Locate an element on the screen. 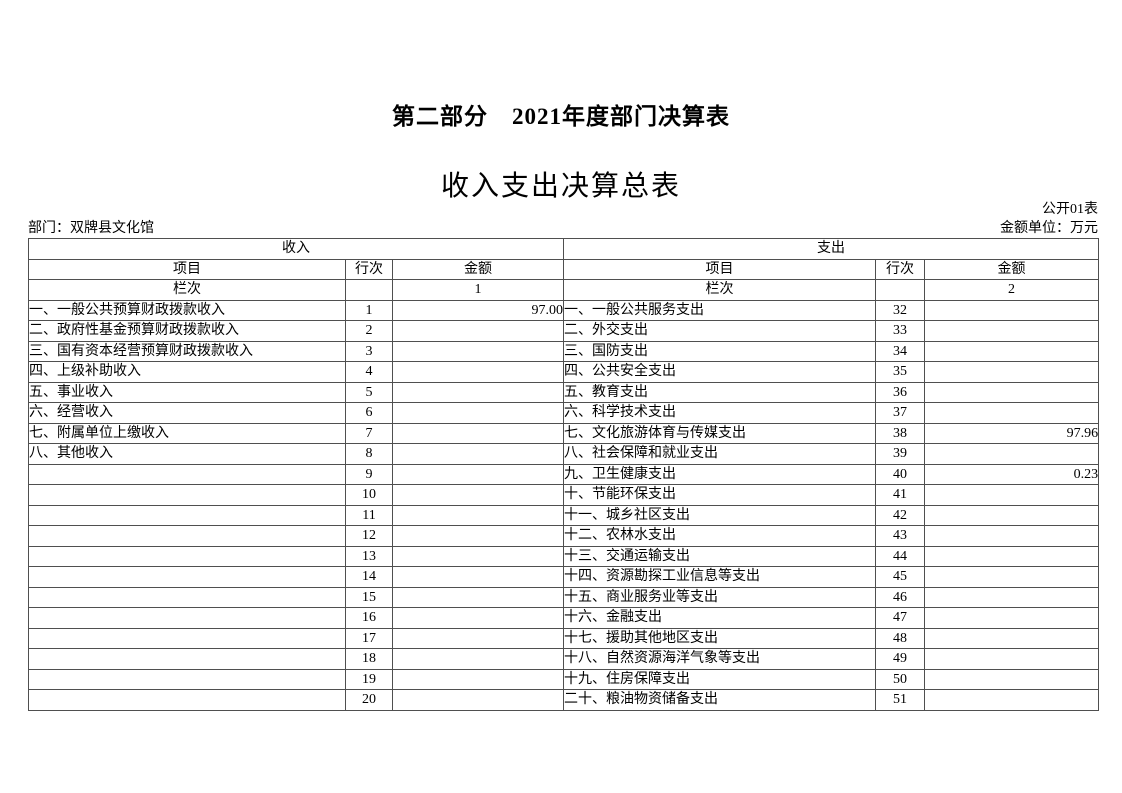 The height and width of the screenshot is (793, 1122). table-row: 八、其他收入 8 八、社会保障和就业支出 39 is located at coordinates (564, 454).